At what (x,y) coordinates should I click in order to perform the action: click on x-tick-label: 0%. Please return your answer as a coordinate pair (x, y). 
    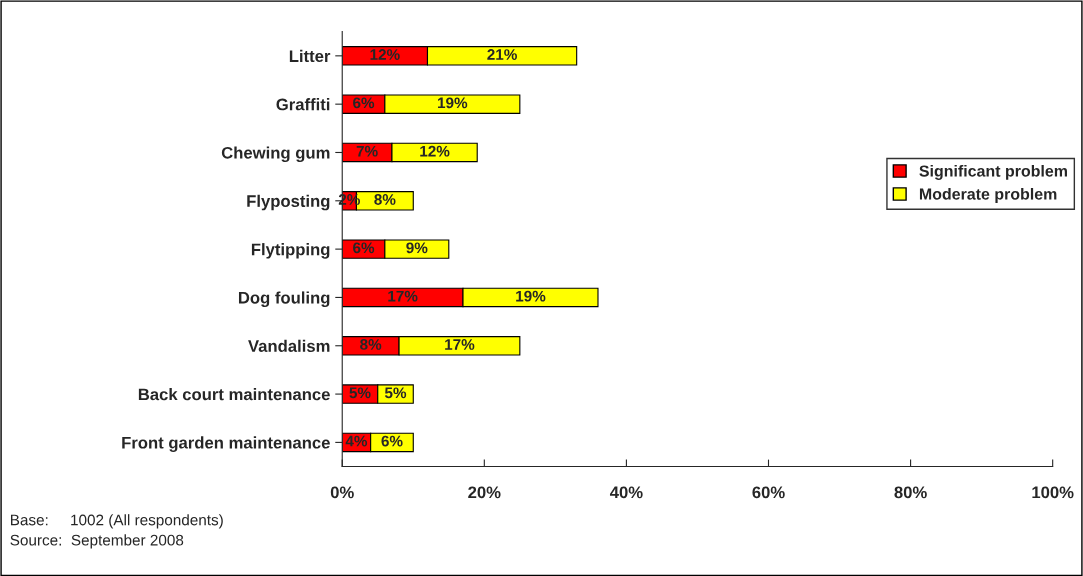
    Looking at the image, I should click on (342, 492).